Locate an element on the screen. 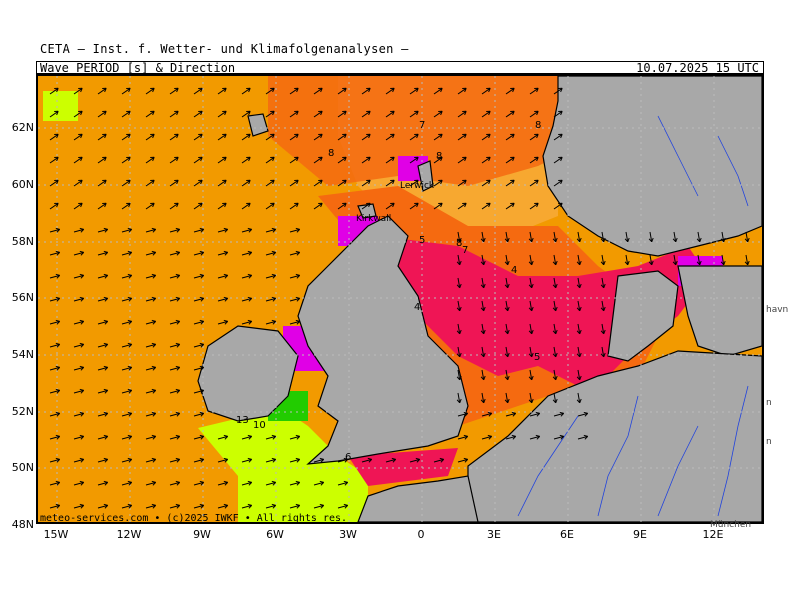 The width and height of the screenshot is (800, 600). period-label: 8 is located at coordinates (459, 243).